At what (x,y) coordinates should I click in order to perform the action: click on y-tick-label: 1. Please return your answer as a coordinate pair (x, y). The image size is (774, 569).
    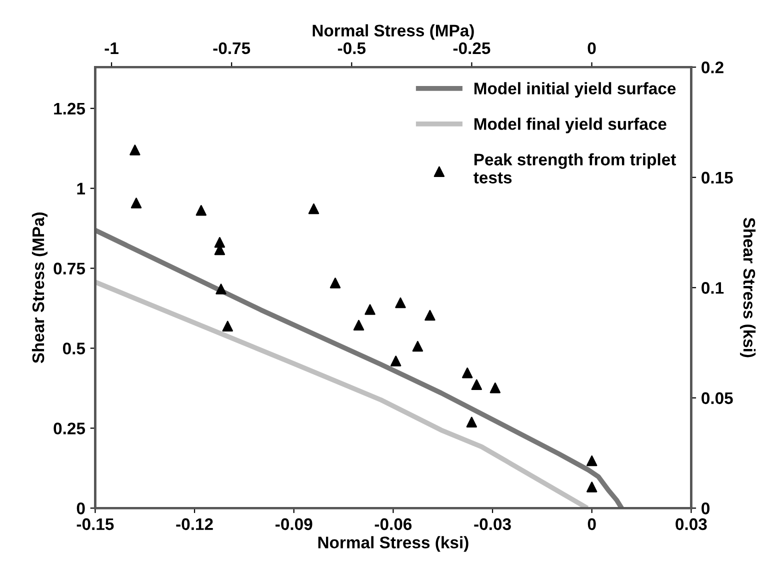
    Looking at the image, I should click on (81, 188).